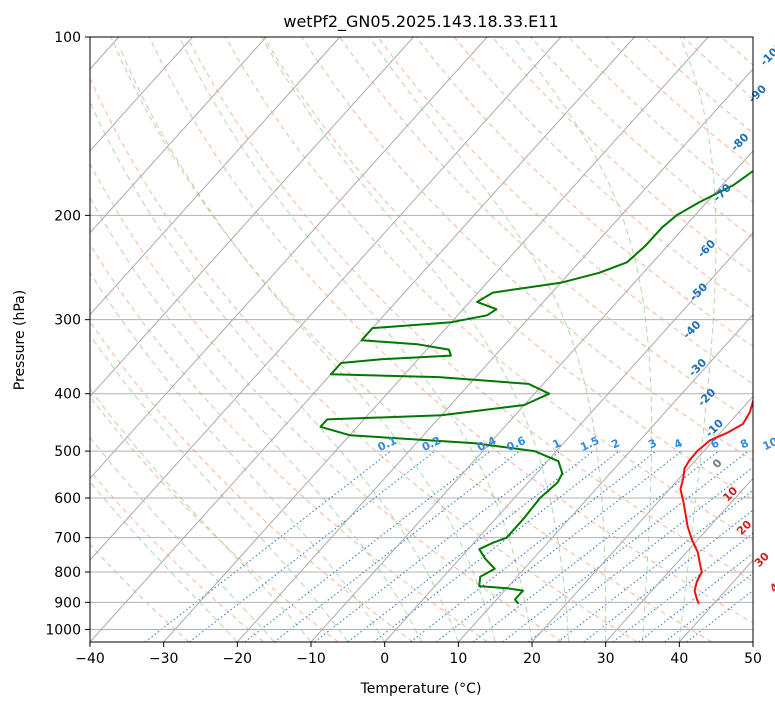 The width and height of the screenshot is (775, 708). I want to click on mixing-ratio-label: 10, so click(768, 444).